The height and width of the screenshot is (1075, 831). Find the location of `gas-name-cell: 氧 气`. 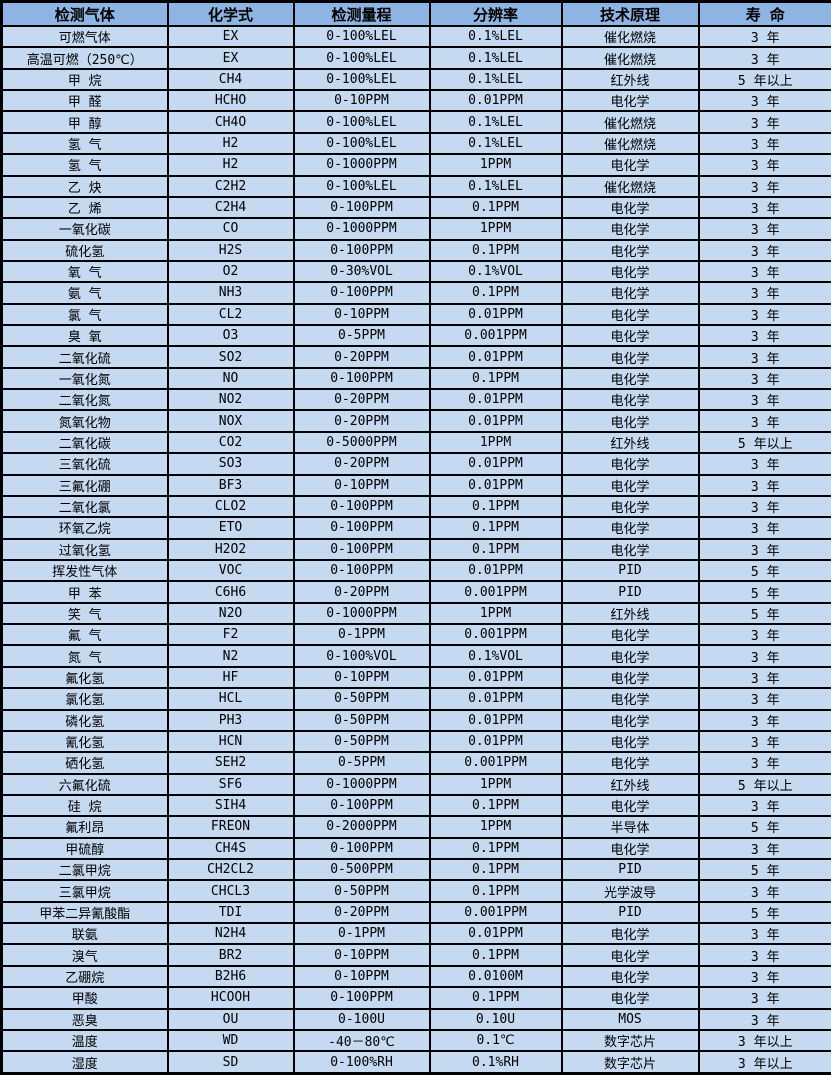

gas-name-cell: 氧 气 is located at coordinates (84, 271).